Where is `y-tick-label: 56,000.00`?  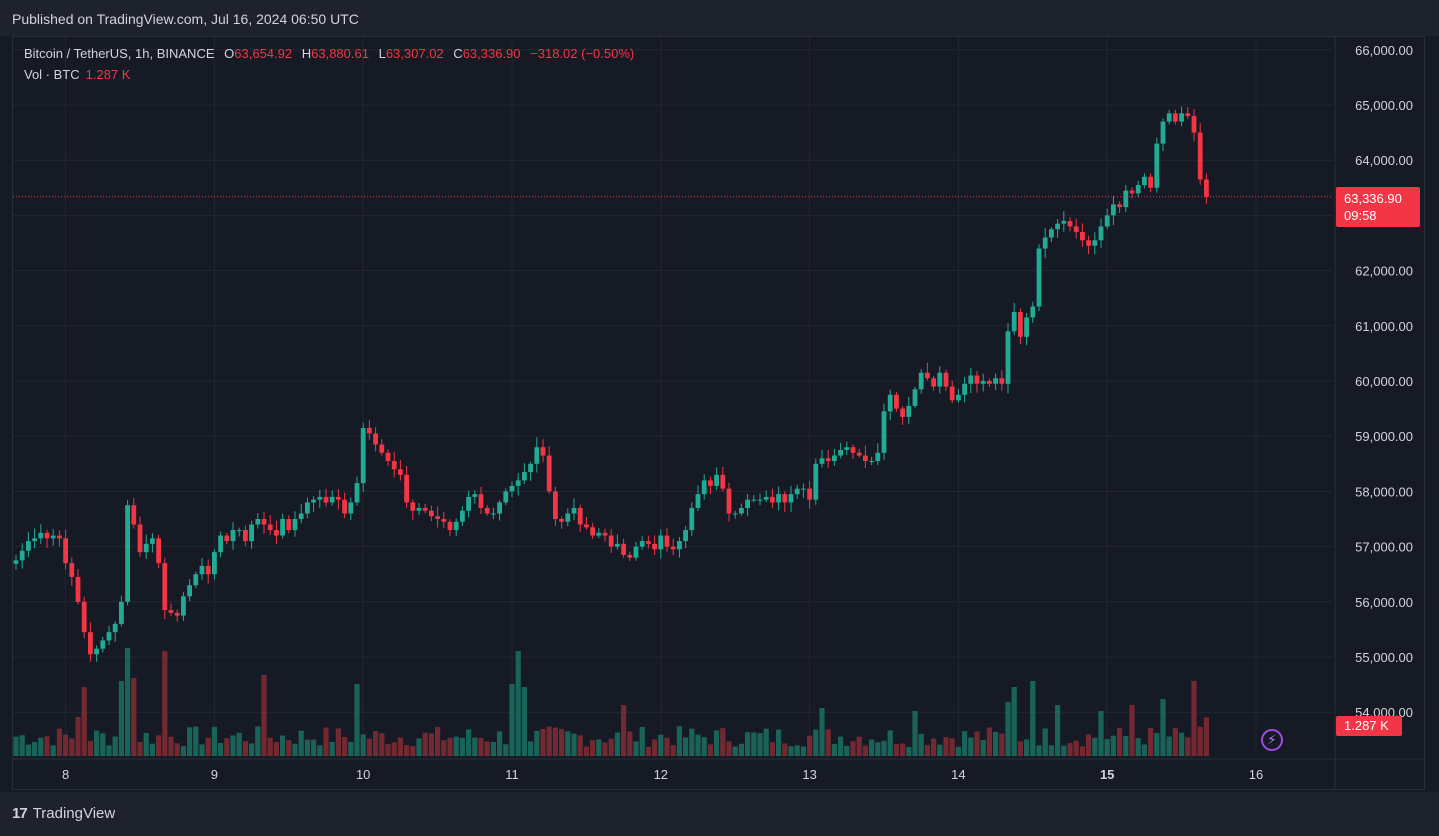
y-tick-label: 56,000.00 is located at coordinates (1384, 602).